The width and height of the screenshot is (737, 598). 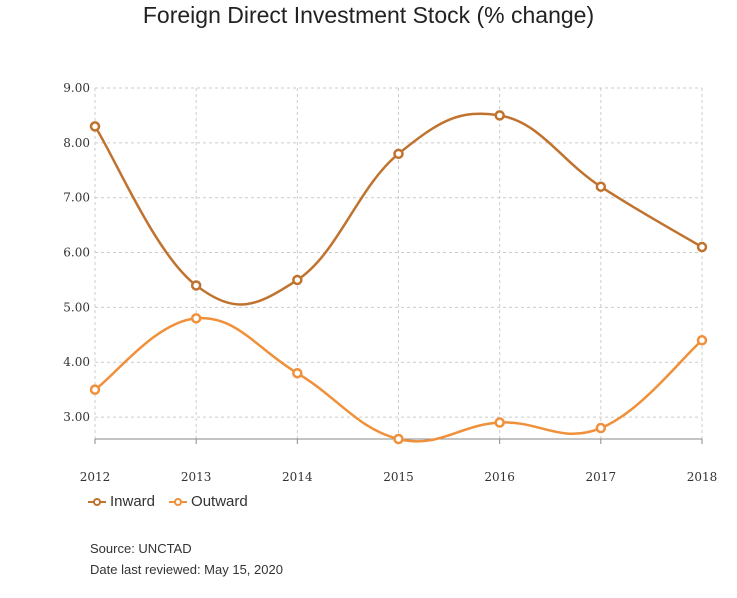 I want to click on x-tick-label: 2012, so click(x=95, y=477).